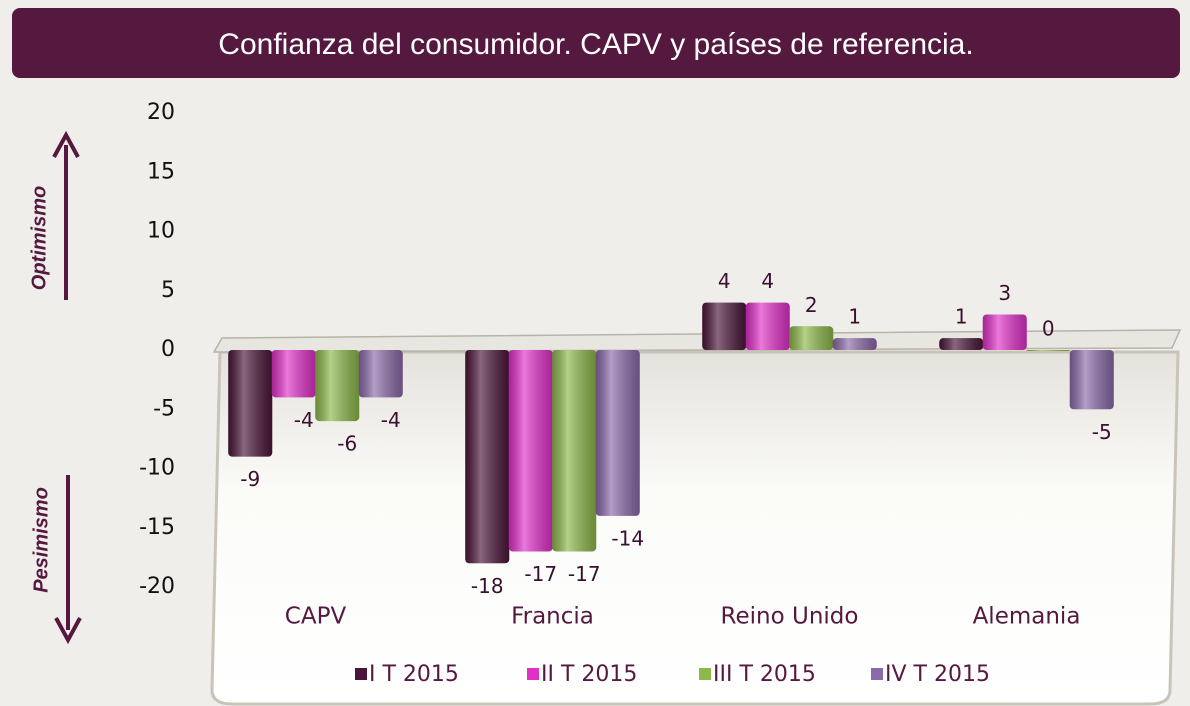  What do you see at coordinates (157, 468) in the screenshot?
I see `y-tick-label: -10` at bounding box center [157, 468].